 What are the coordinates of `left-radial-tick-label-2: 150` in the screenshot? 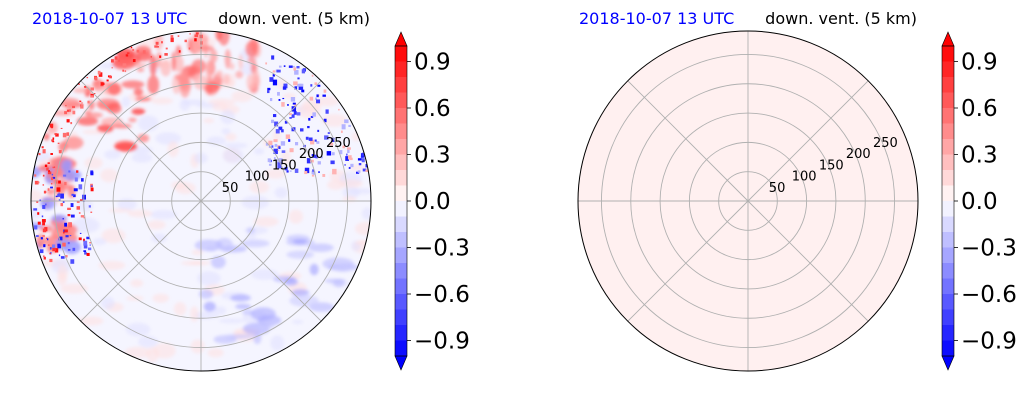 It's located at (284, 165).